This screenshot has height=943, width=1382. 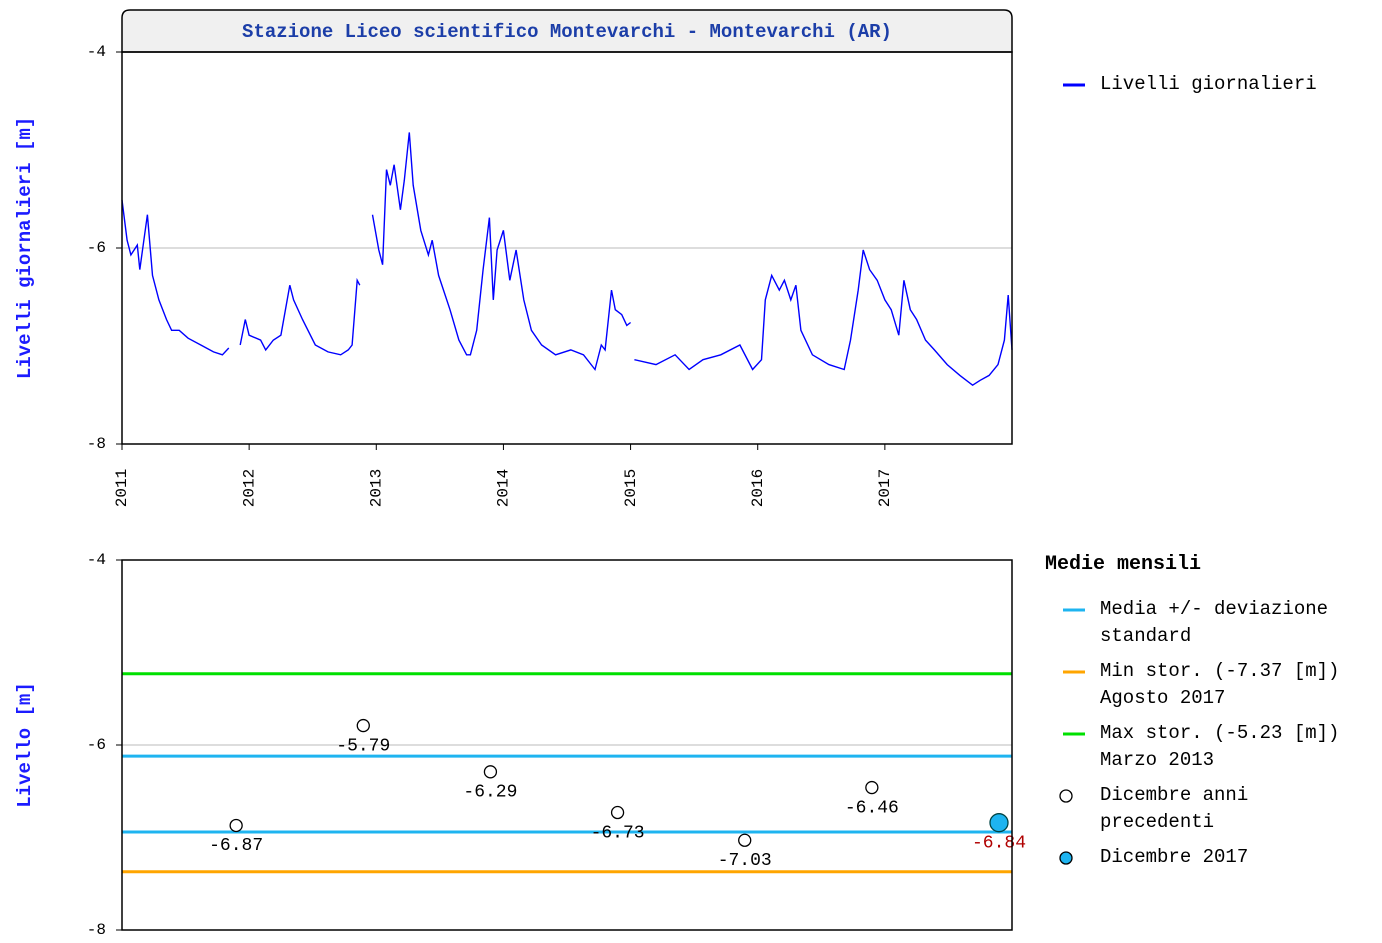 I want to click on value-label: -7.03, so click(x=745, y=861).